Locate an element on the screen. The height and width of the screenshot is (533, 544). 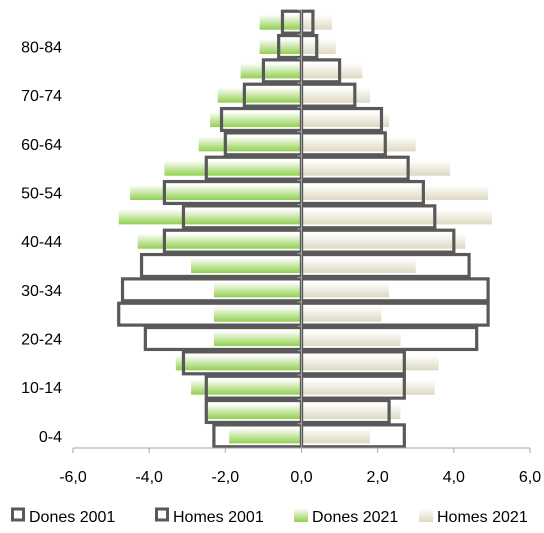
legend: Dones 2001 Homes 2001 Dones 2021 Homes 2021 is located at coordinates (269, 516).